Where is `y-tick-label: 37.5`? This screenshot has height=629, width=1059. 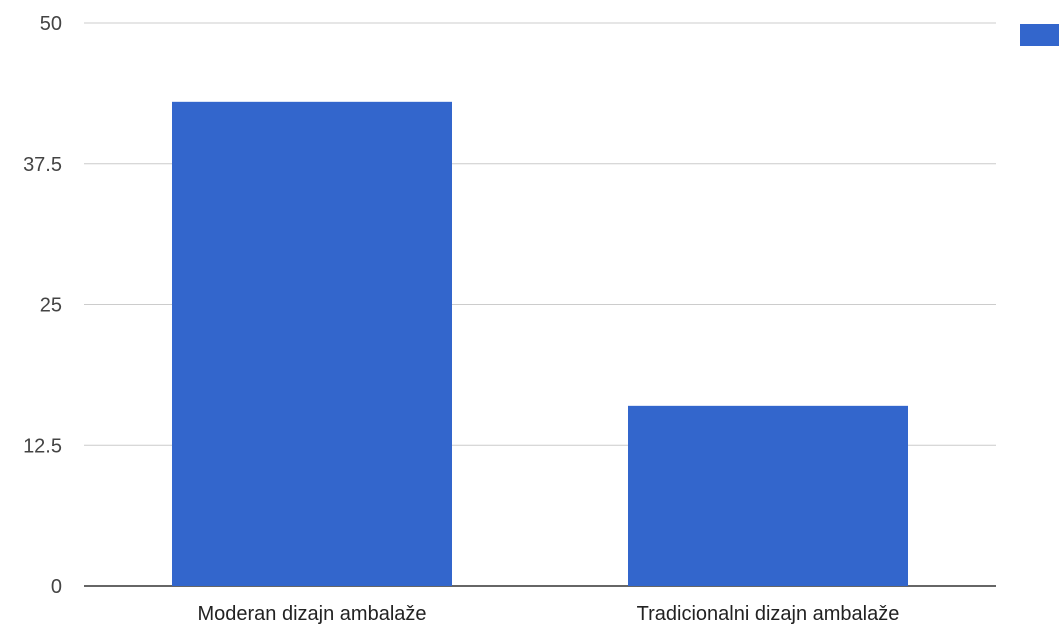
y-tick-label: 37.5 is located at coordinates (42, 165).